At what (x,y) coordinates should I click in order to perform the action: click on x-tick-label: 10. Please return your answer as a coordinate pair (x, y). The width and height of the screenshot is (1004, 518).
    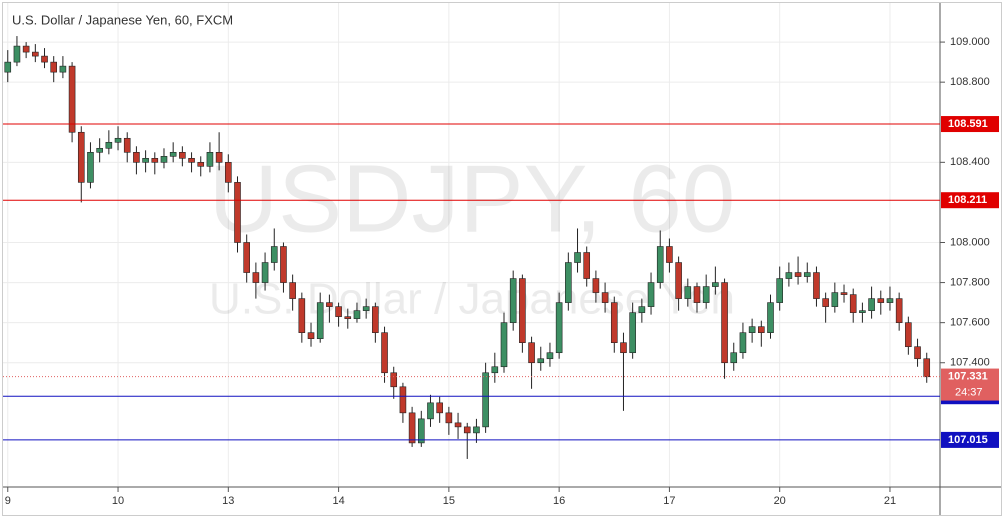
    Looking at the image, I should click on (118, 501).